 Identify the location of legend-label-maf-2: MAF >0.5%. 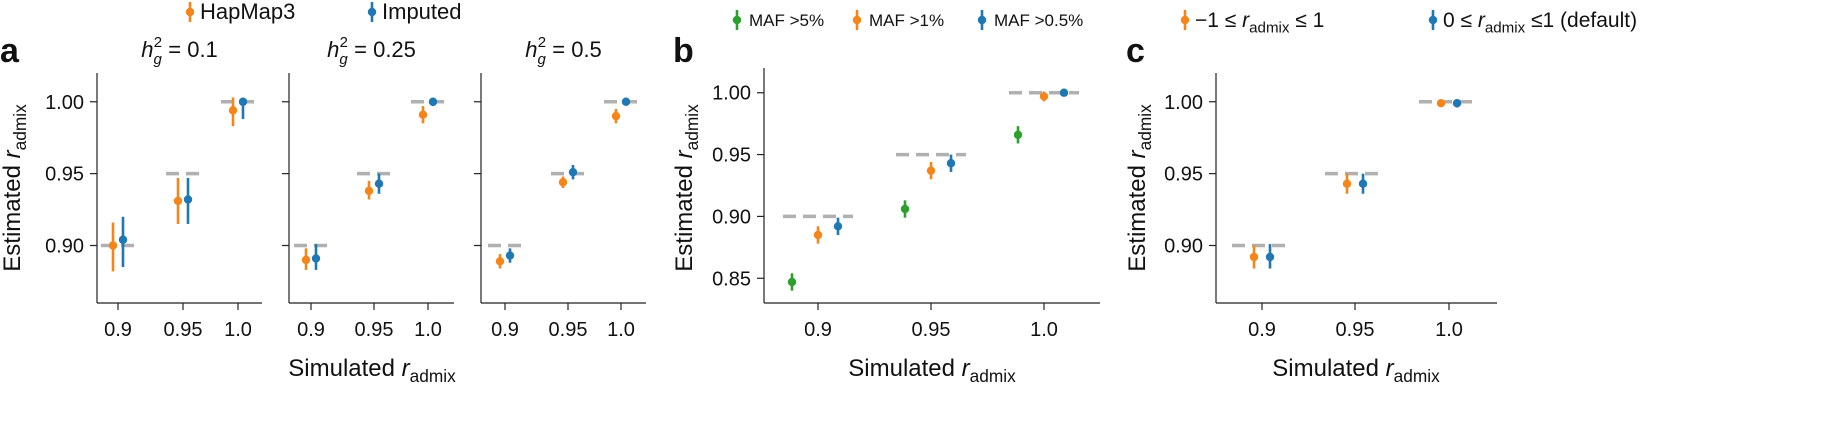
(1038, 20).